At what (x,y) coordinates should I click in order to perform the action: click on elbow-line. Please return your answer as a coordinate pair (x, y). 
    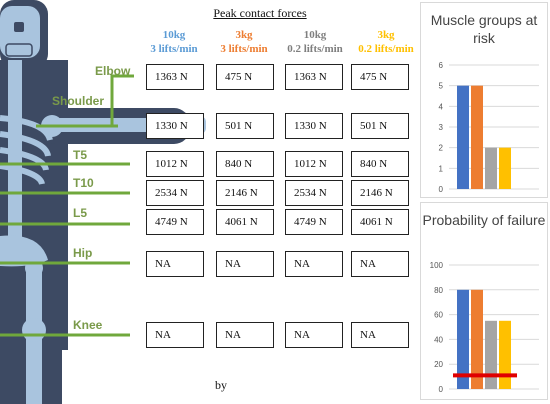
    Looking at the image, I should click on (122, 100).